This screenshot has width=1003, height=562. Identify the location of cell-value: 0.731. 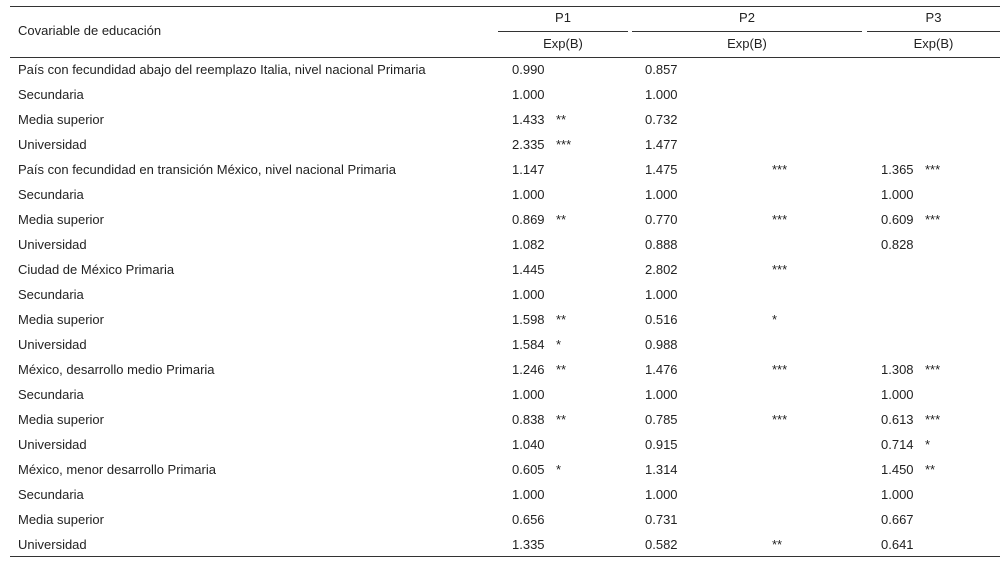
(661, 519).